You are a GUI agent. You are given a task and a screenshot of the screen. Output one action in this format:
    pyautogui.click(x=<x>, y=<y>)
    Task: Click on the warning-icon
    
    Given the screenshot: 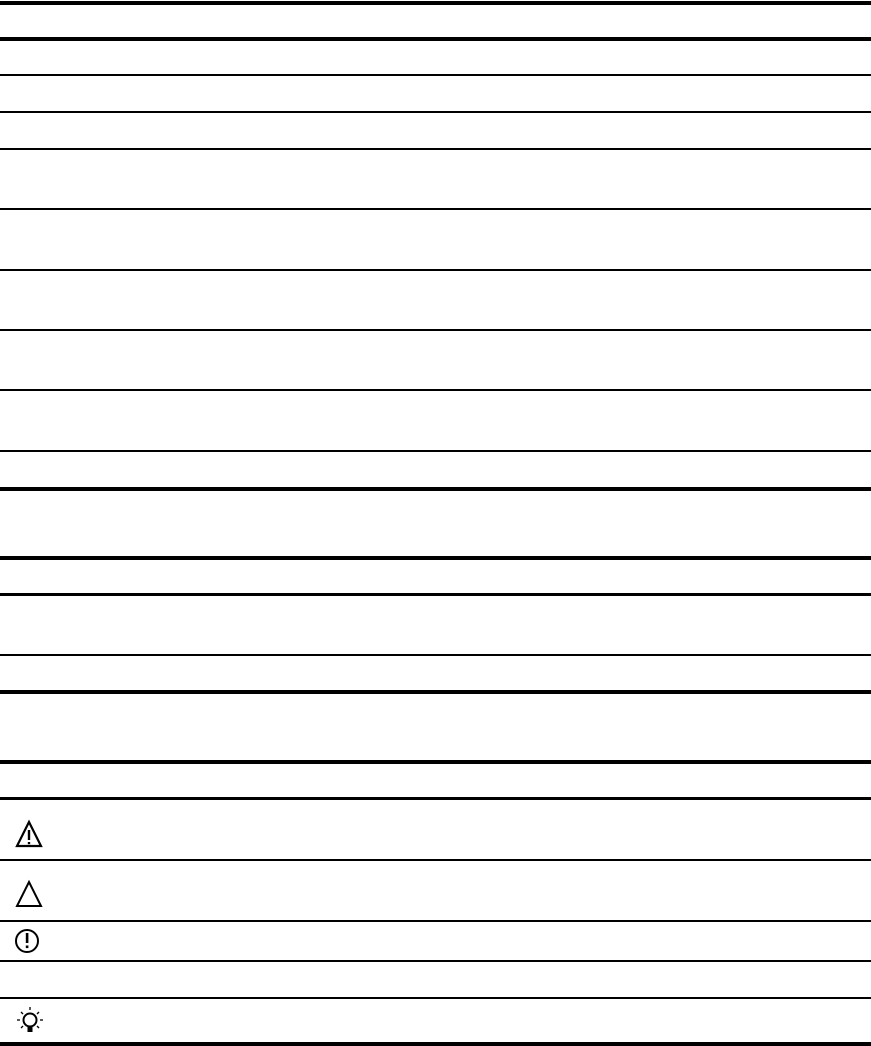 What is the action you would take?
    pyautogui.click(x=29, y=833)
    